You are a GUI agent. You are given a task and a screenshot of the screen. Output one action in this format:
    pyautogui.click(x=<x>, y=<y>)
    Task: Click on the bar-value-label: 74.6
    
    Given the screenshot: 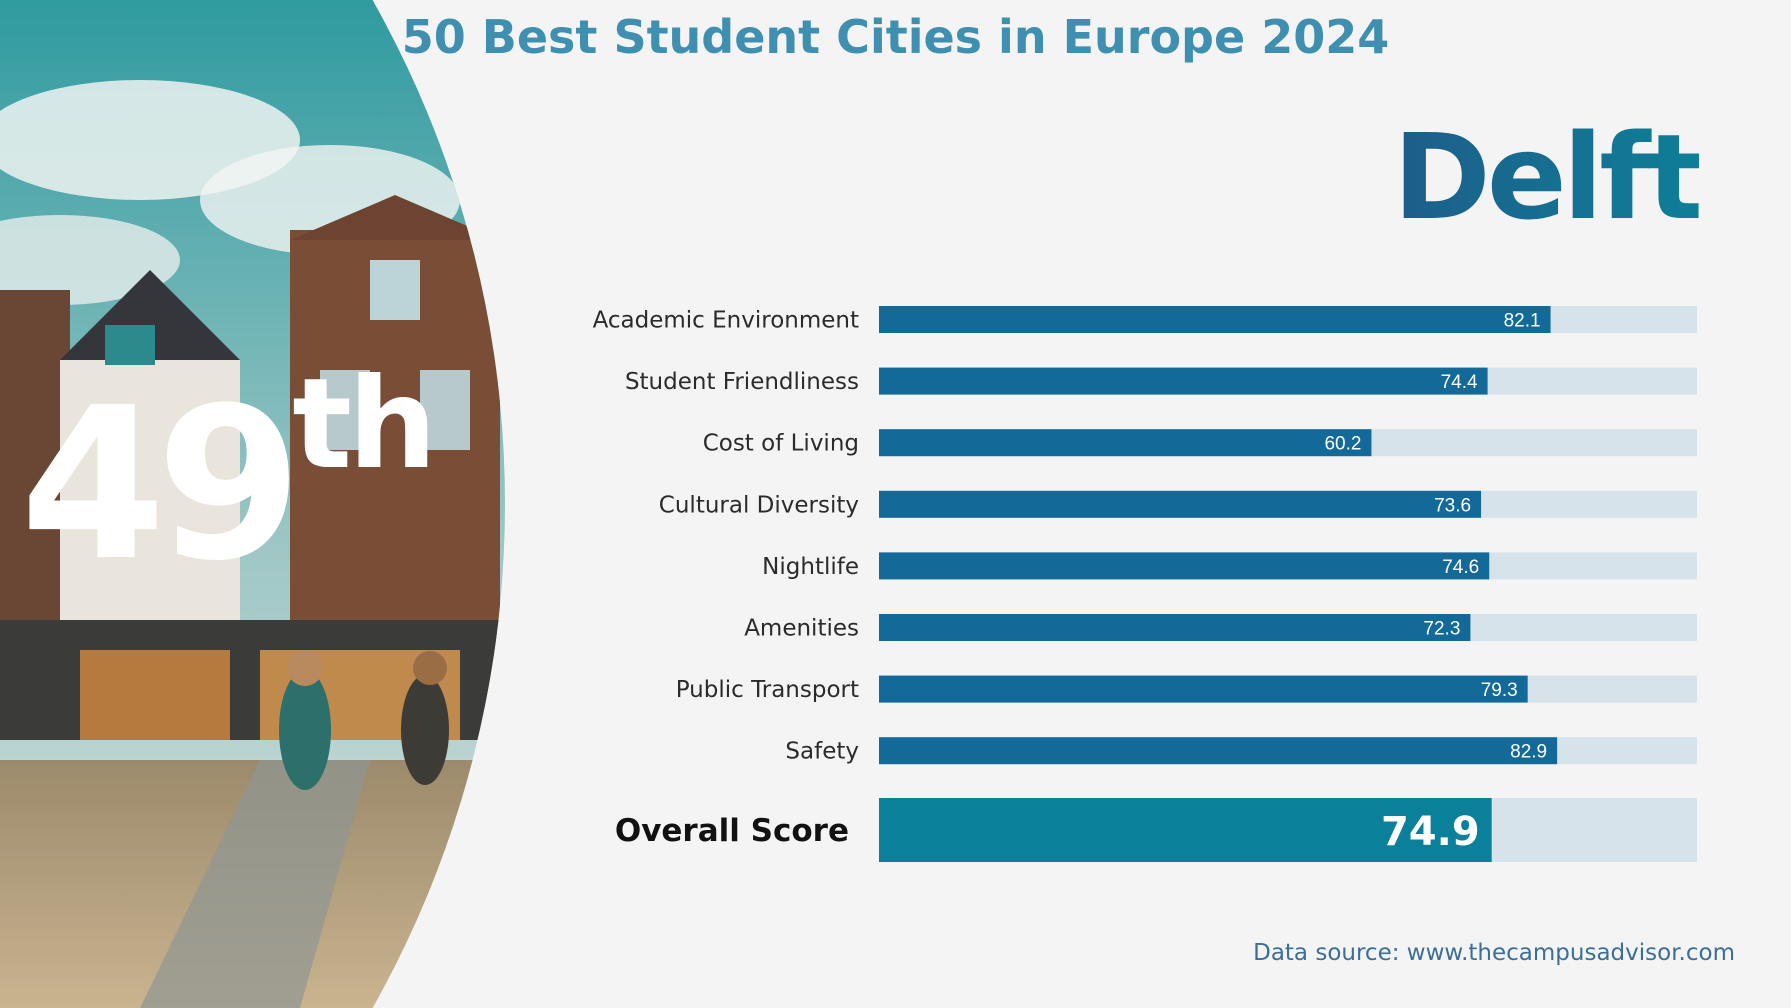 What is the action you would take?
    pyautogui.click(x=1460, y=567)
    